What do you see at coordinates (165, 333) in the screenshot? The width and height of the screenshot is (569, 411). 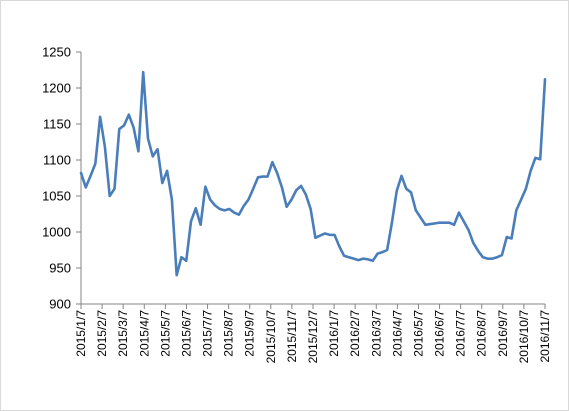 I see `x-tick-label: 2015/5/7` at bounding box center [165, 333].